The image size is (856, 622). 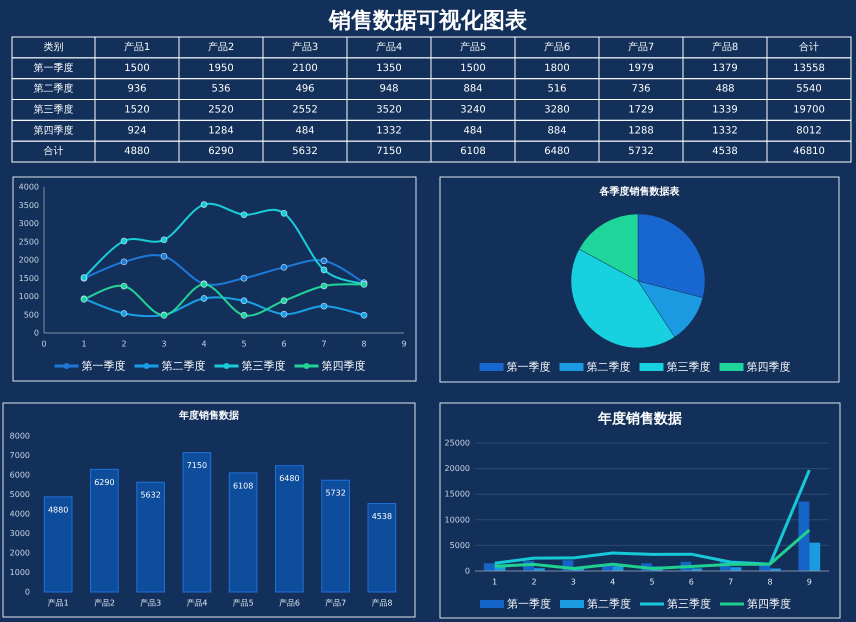 I want to click on data-label: 3520, so click(x=389, y=110).